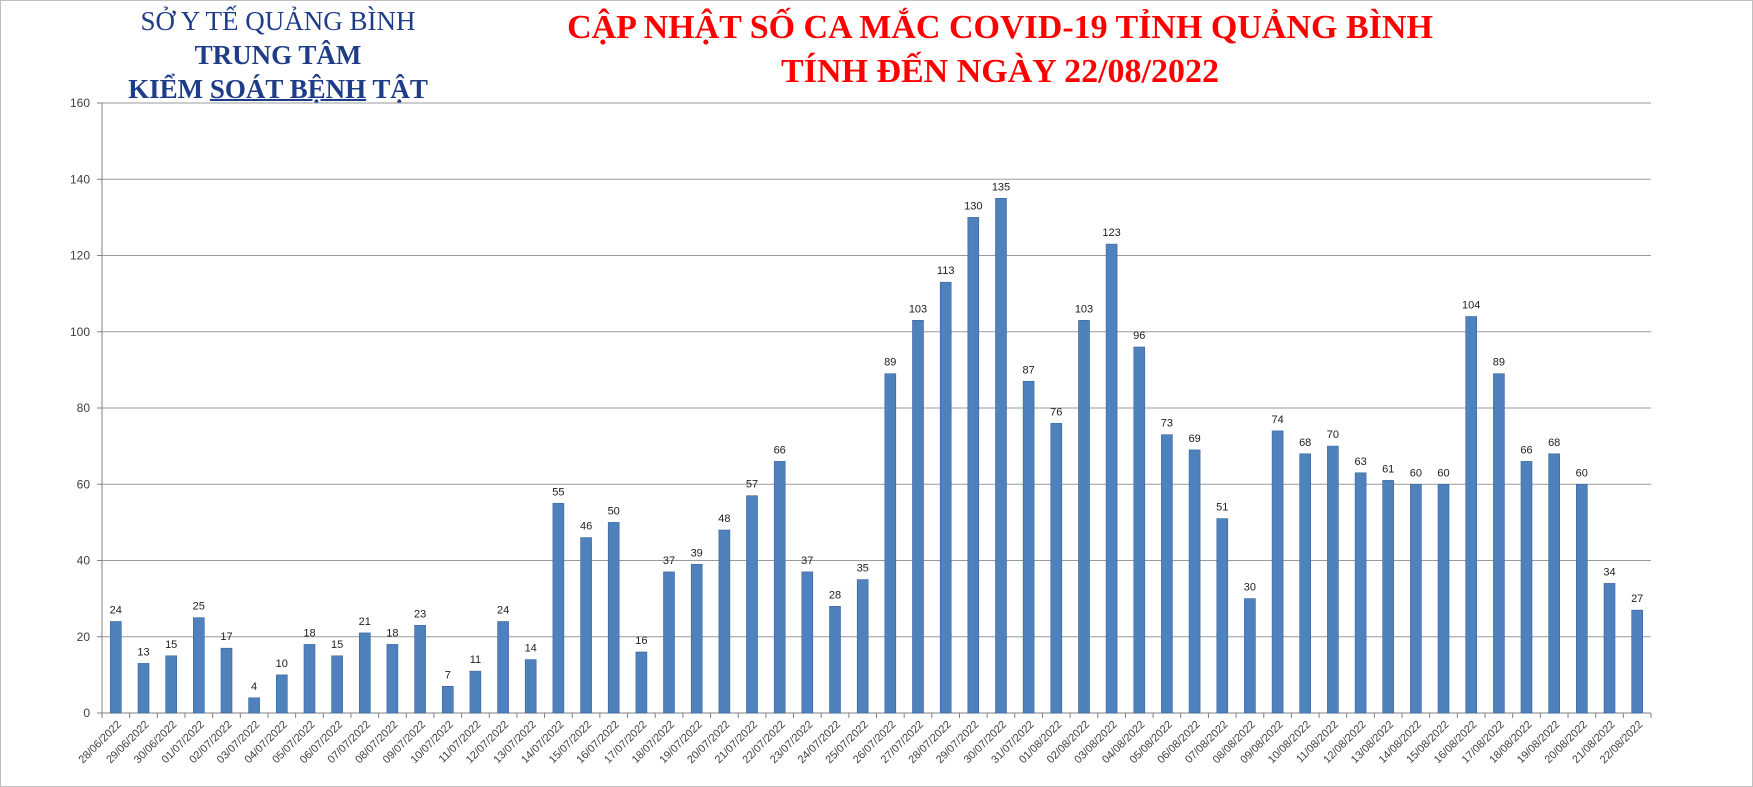 The image size is (1753, 787). What do you see at coordinates (365, 622) in the screenshot?
I see `data-label: 21` at bounding box center [365, 622].